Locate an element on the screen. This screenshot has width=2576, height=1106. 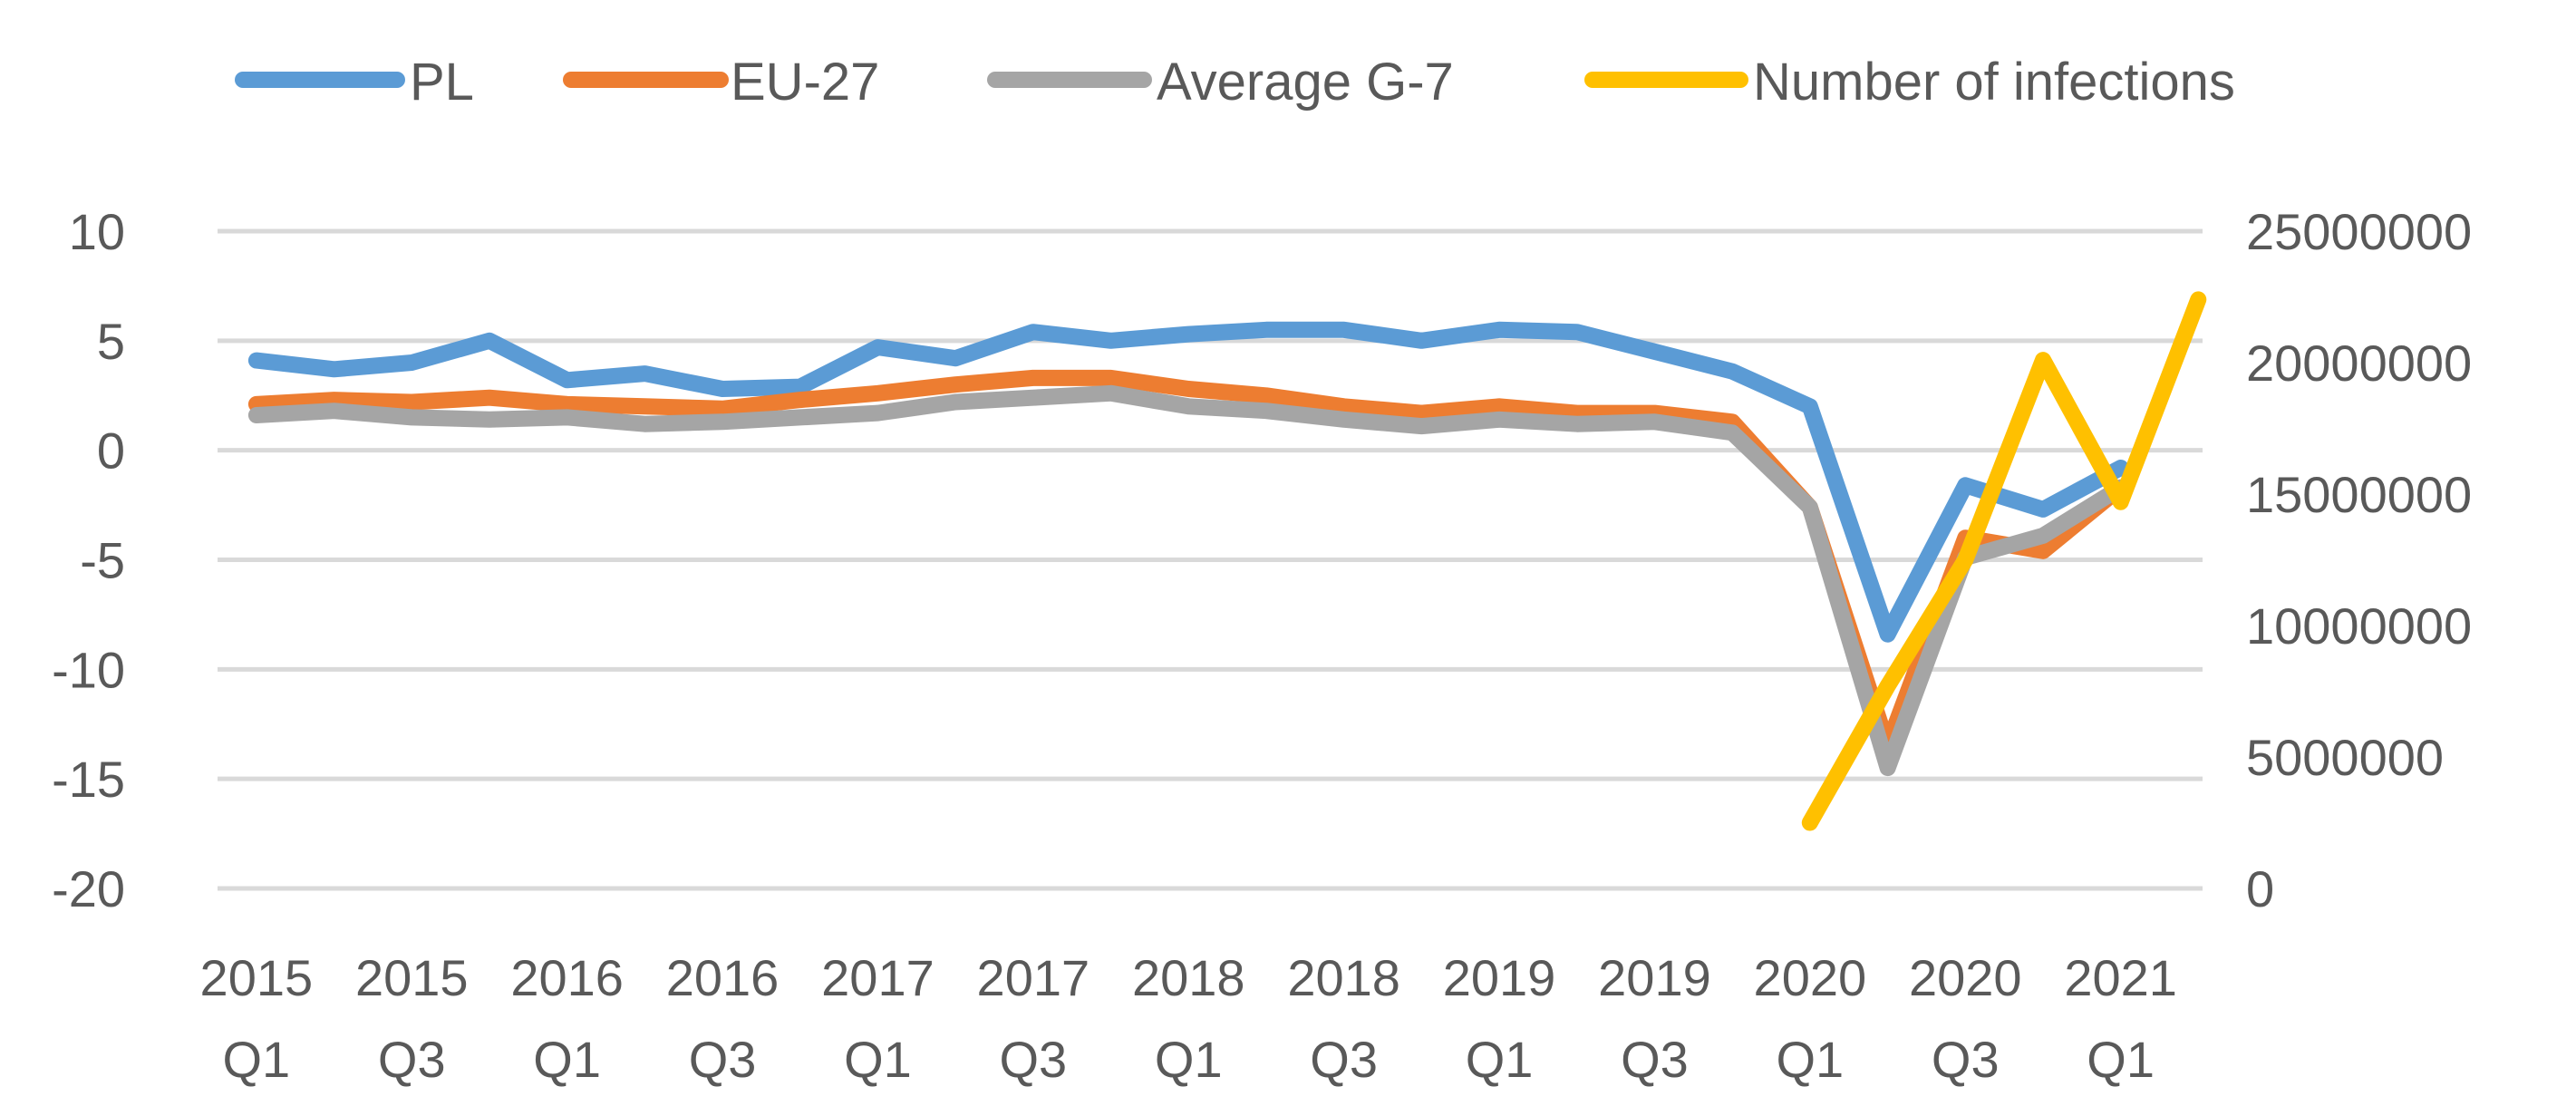
left-tick-label: 5 is located at coordinates (111, 341).